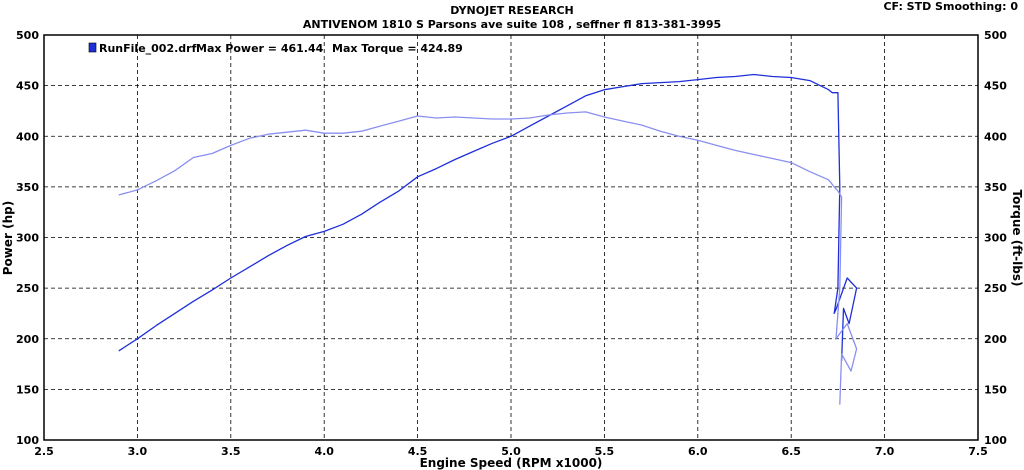 This screenshot has width=1024, height=470. What do you see at coordinates (397, 48) in the screenshot?
I see `legend-max-torque: Max Torque = 424.89` at bounding box center [397, 48].